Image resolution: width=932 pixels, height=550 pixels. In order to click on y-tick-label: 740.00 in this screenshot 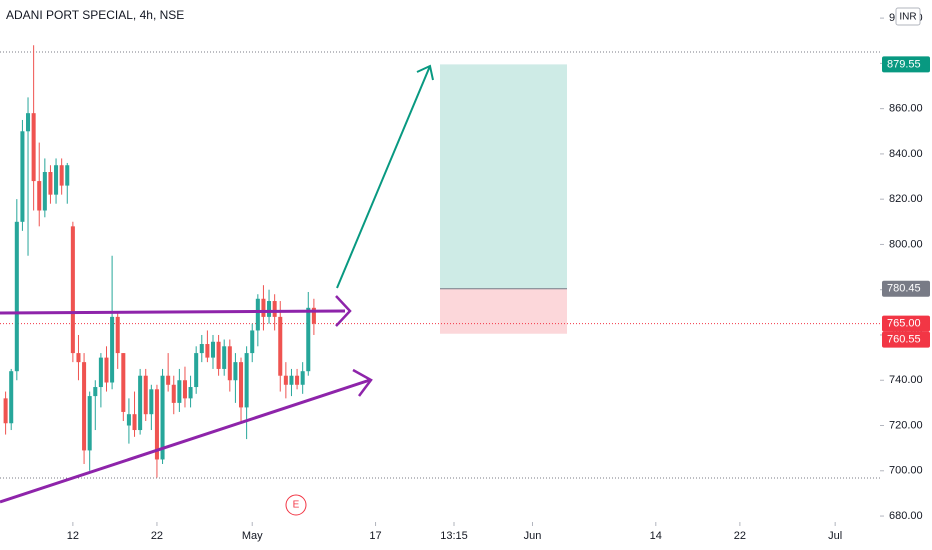, I will do `click(906, 380)`.